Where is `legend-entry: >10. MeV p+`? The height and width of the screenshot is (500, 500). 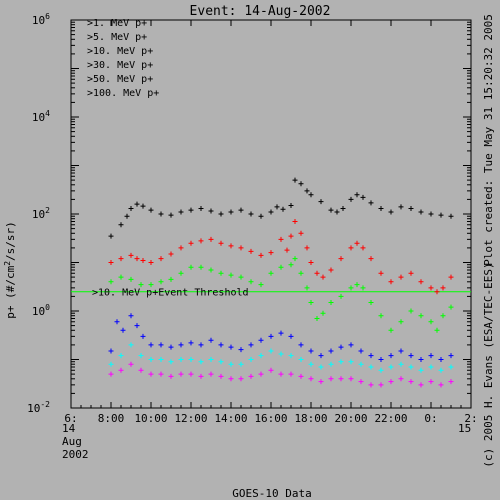
legend-entry: >10. MeV p+ is located at coordinates (120, 51).